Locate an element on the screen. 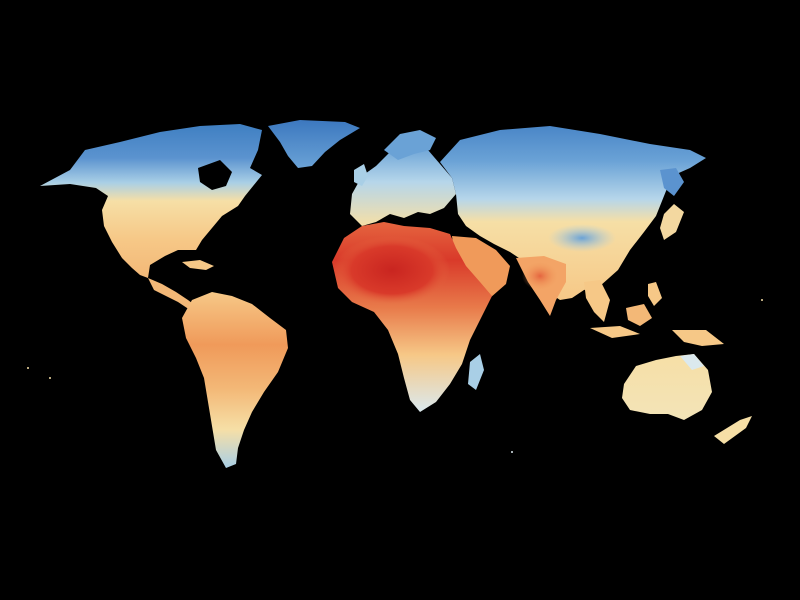  kamchatka is located at coordinates (672, 182).